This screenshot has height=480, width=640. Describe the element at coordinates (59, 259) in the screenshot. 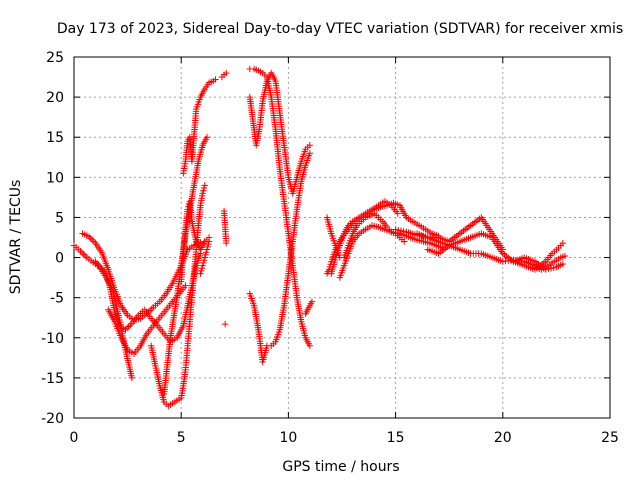

I see `y-tick-label: 0` at that location.